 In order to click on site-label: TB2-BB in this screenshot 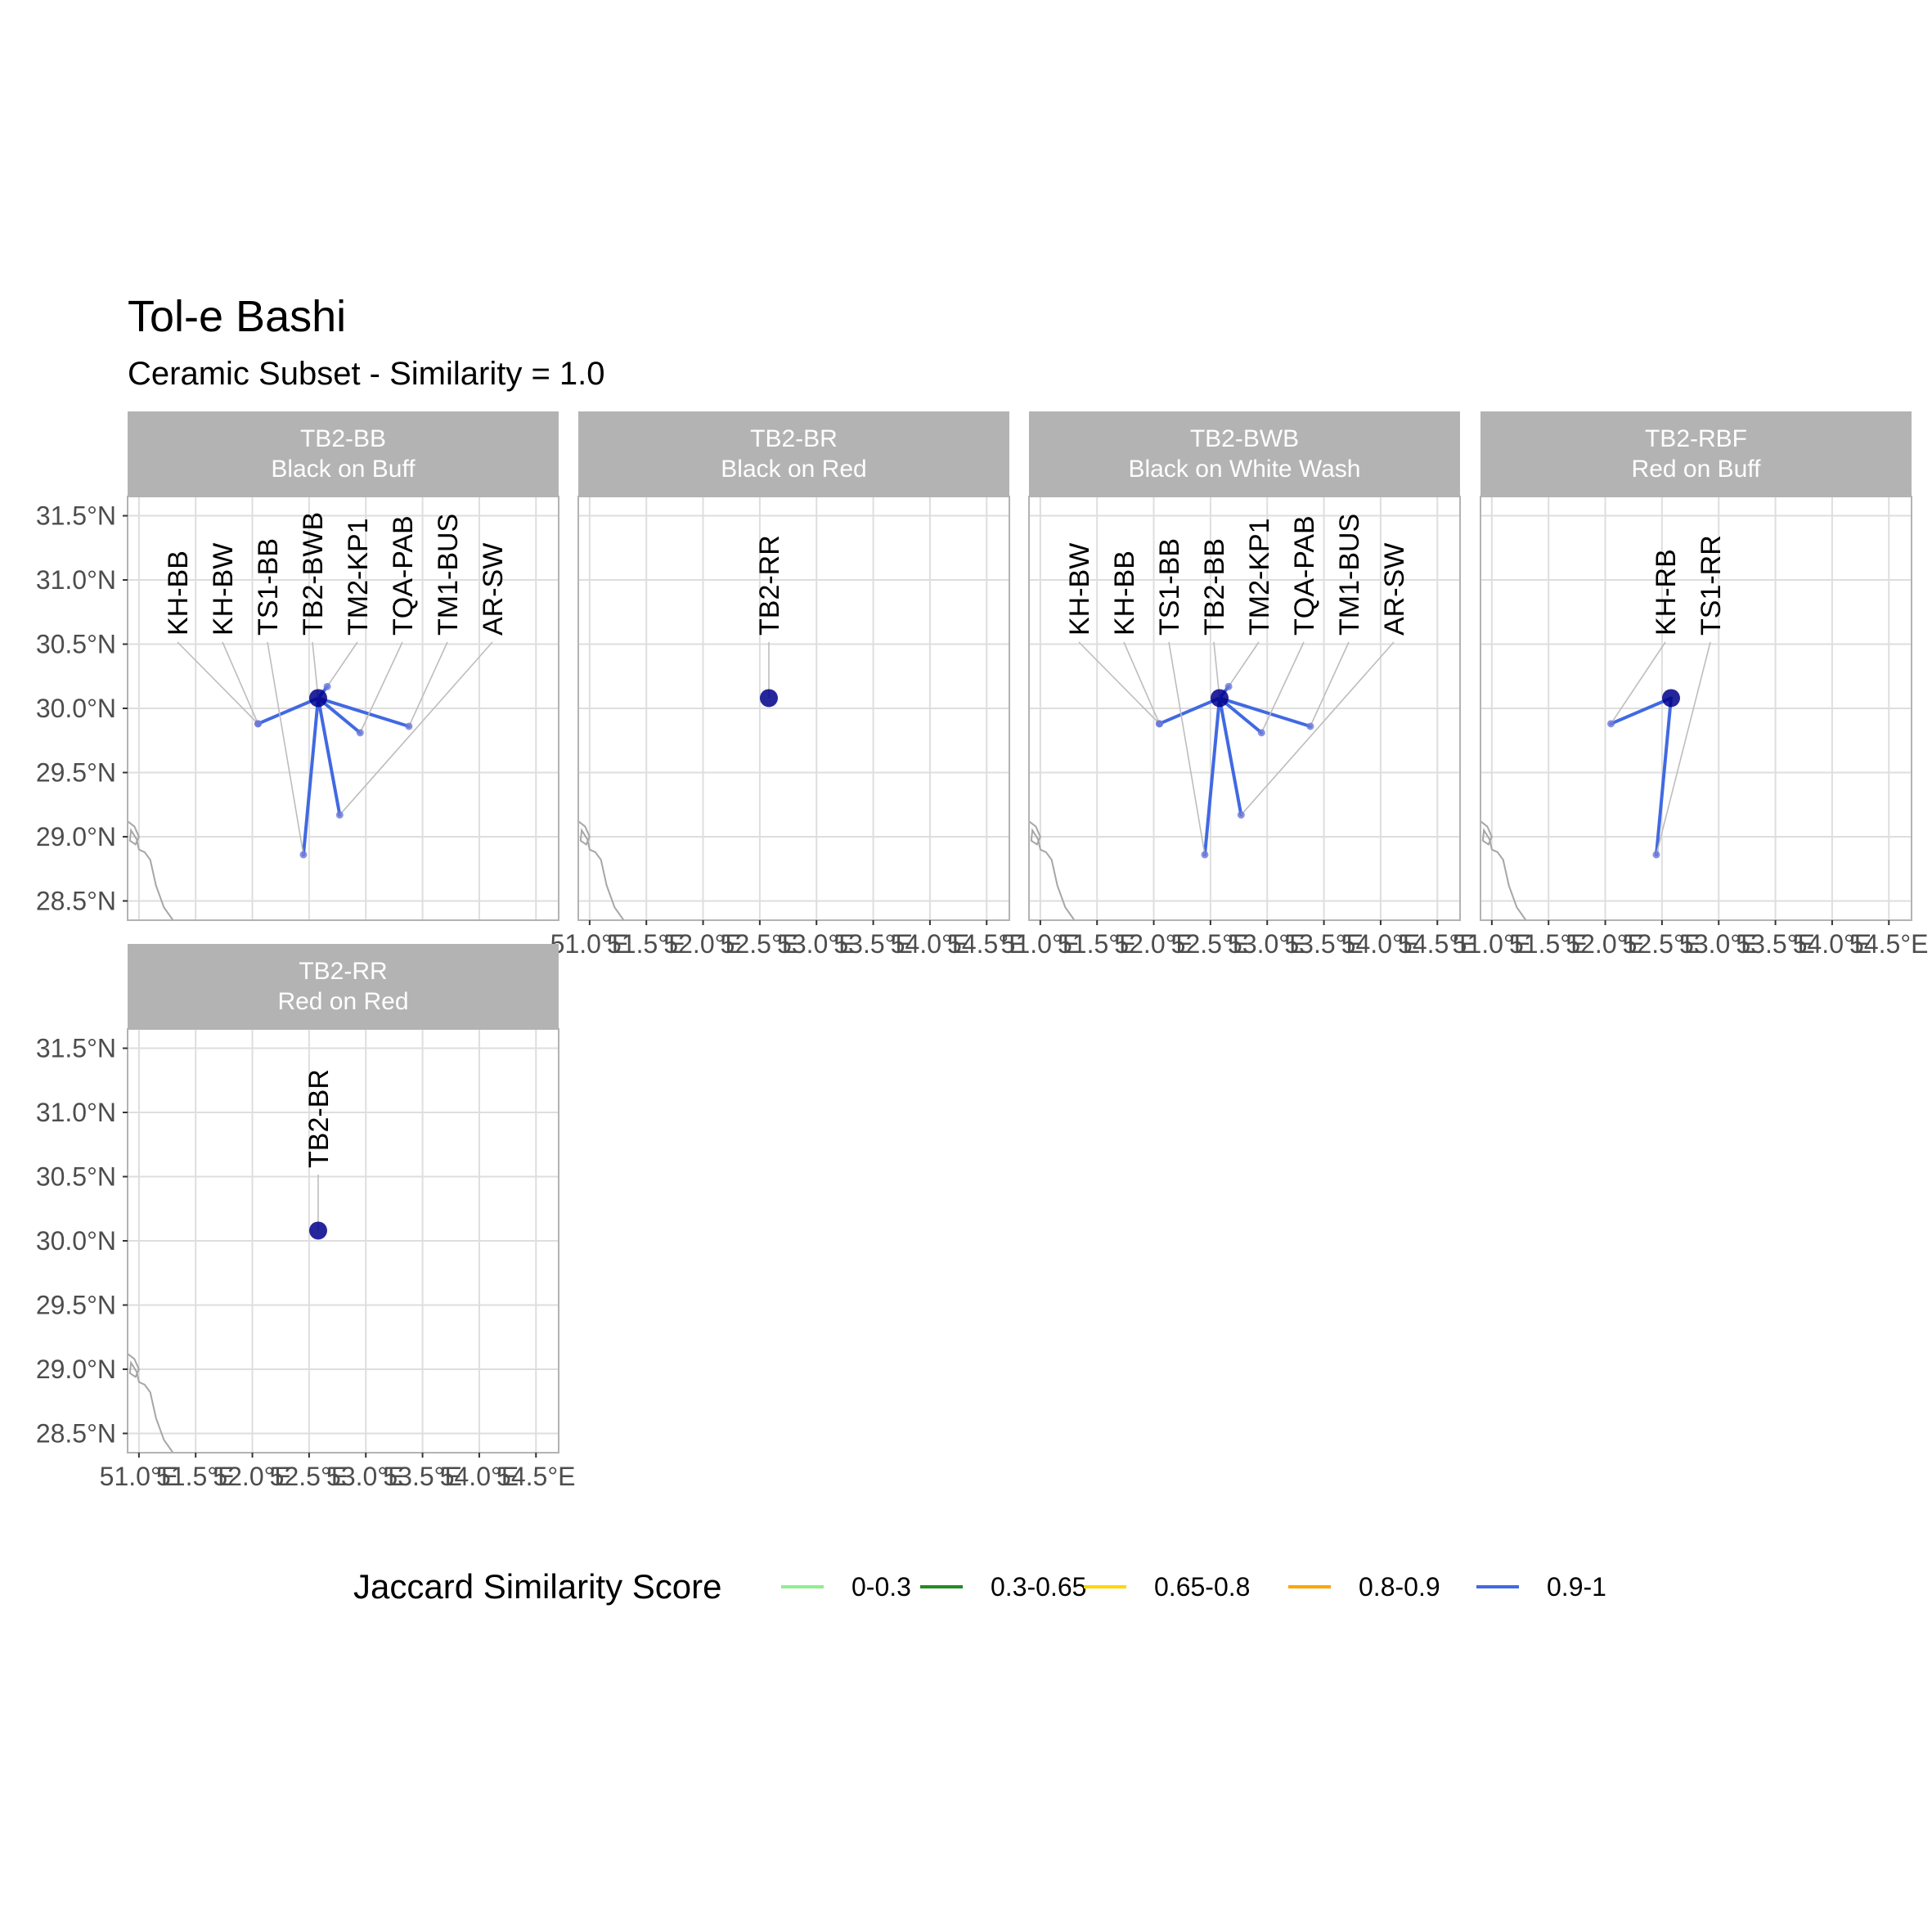, I will do `click(1214, 587)`.